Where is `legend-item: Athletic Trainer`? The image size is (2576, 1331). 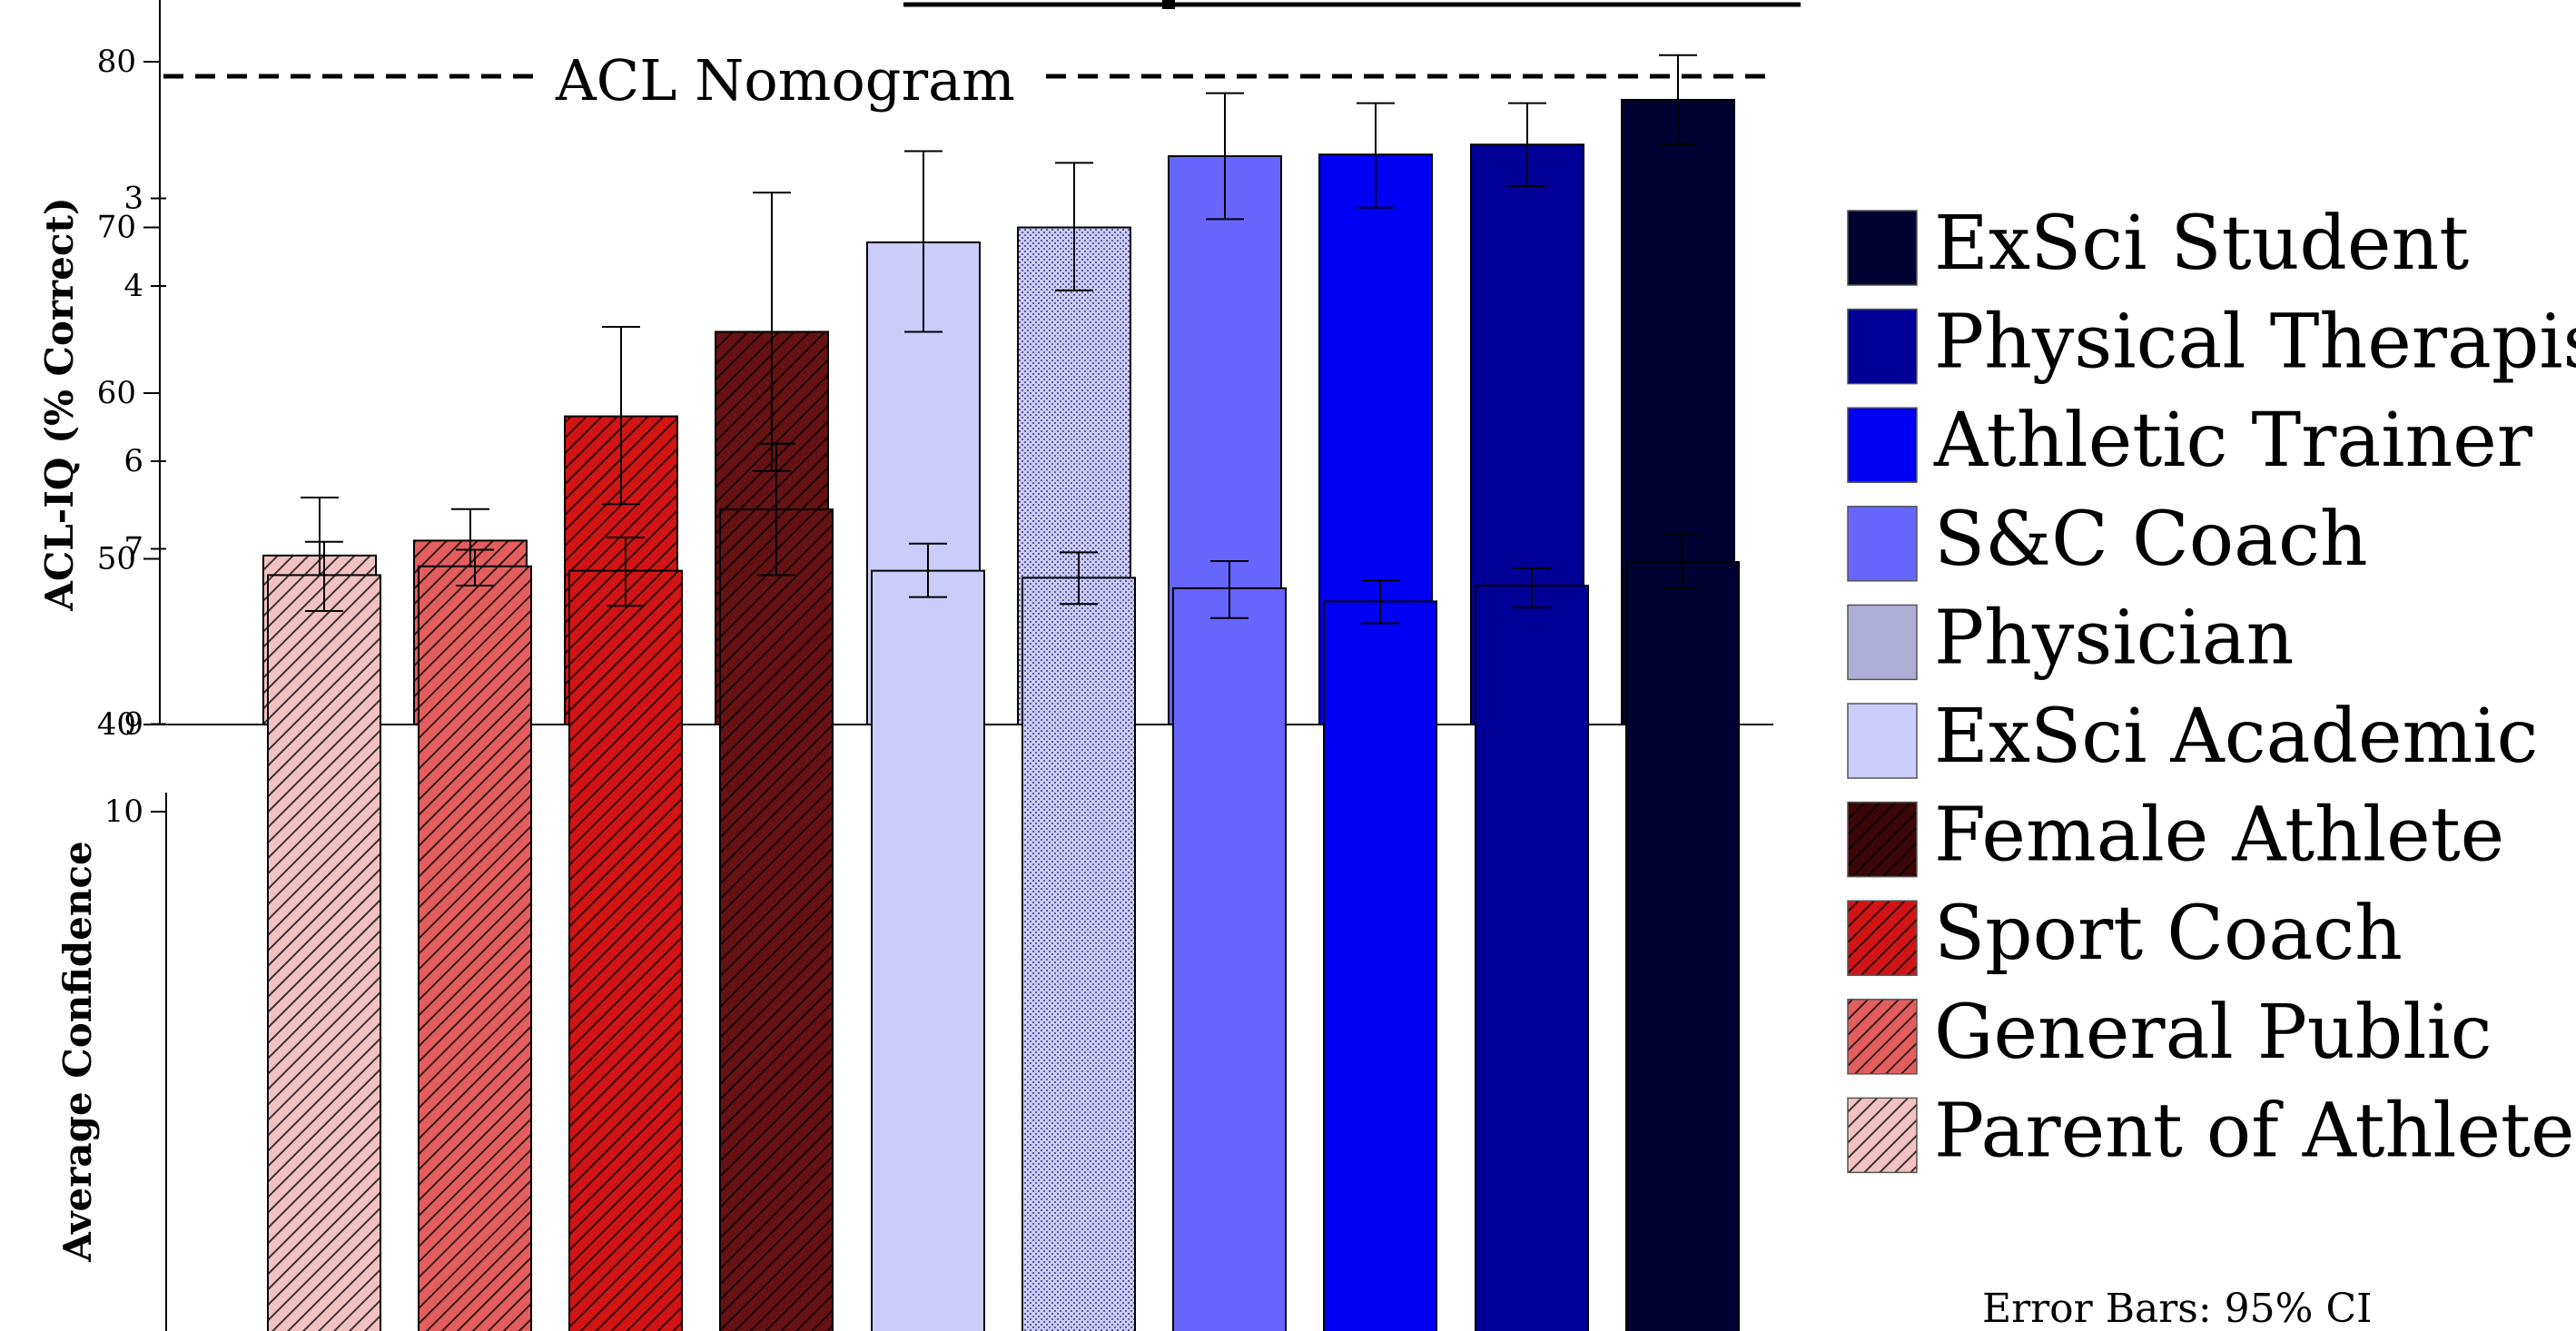
legend-item: Athletic Trainer is located at coordinates (2190, 441).